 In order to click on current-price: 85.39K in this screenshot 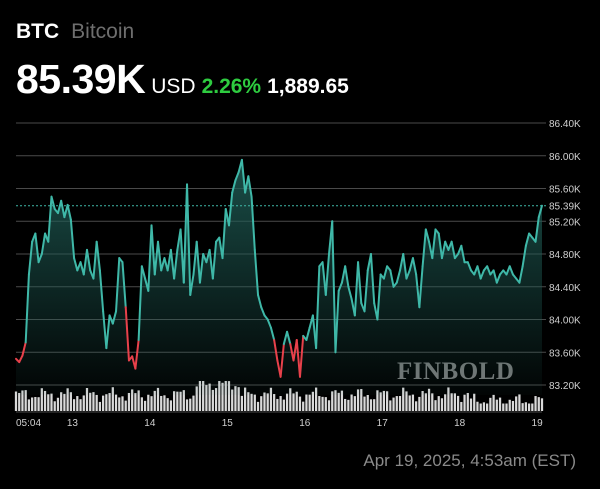, I will do `click(81, 79)`.